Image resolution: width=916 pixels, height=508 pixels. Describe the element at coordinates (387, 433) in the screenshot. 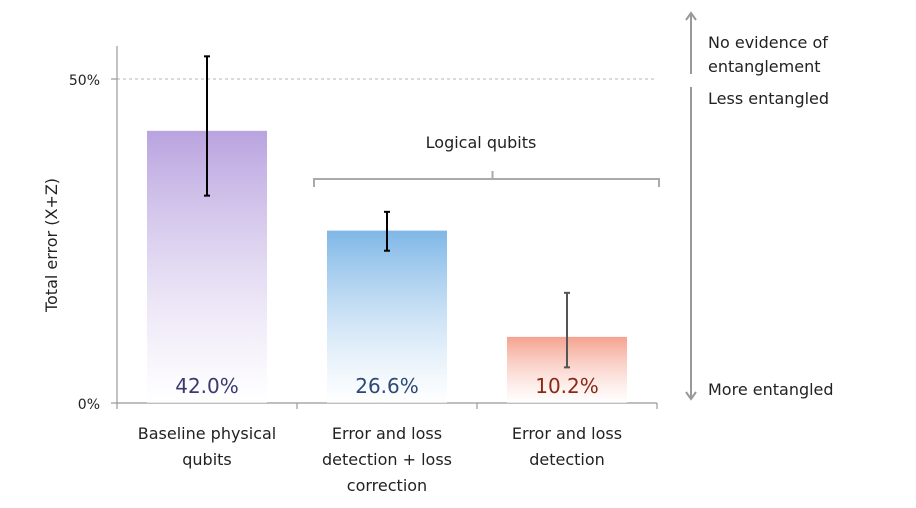

I see `category-label-1-line-0: Error and loss` at that location.